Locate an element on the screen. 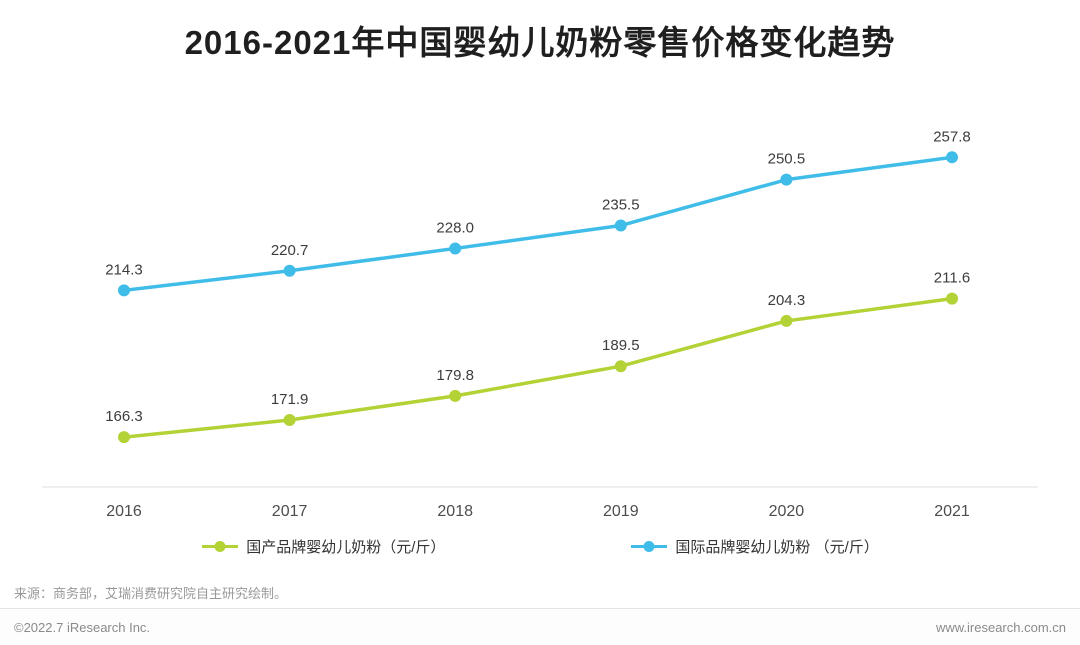  source-note: 来源：商务部，艾瑞消费研究院自主研究绘制。 is located at coordinates (151, 593).